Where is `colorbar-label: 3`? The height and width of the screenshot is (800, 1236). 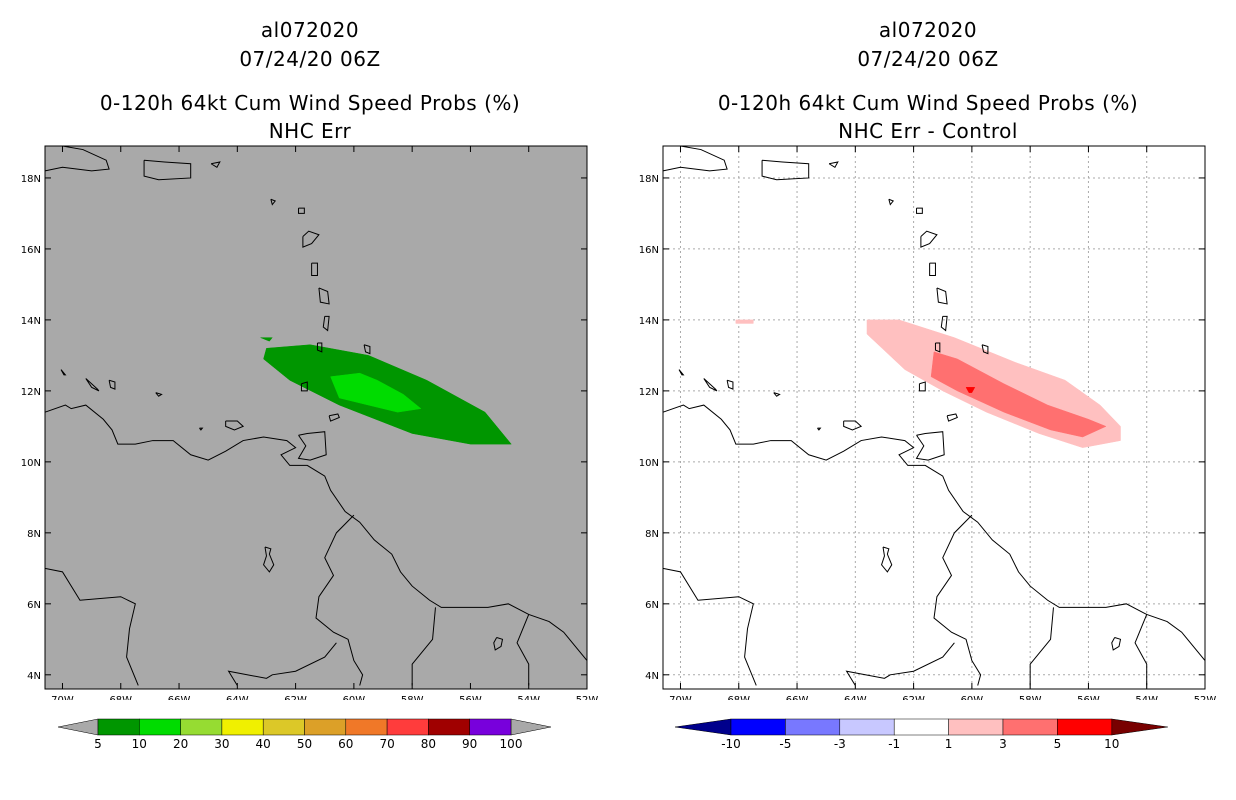
colorbar-label: 3 is located at coordinates (1003, 744).